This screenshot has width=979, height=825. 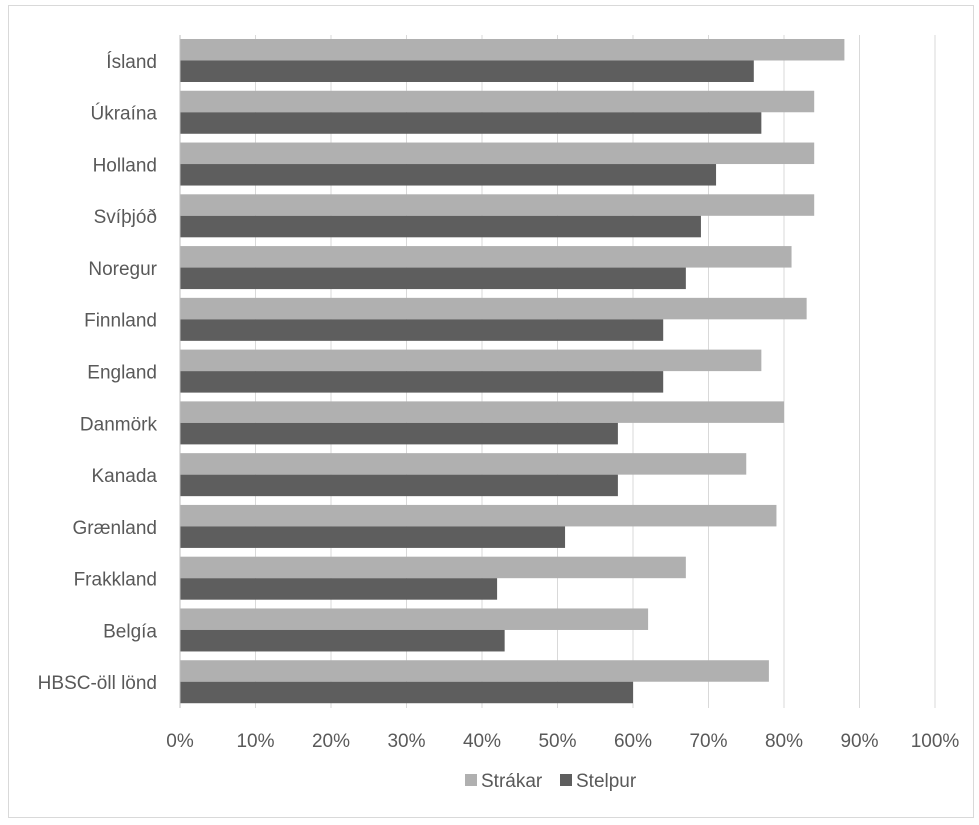 I want to click on legend: Strákar Stelpur, so click(x=551, y=781).